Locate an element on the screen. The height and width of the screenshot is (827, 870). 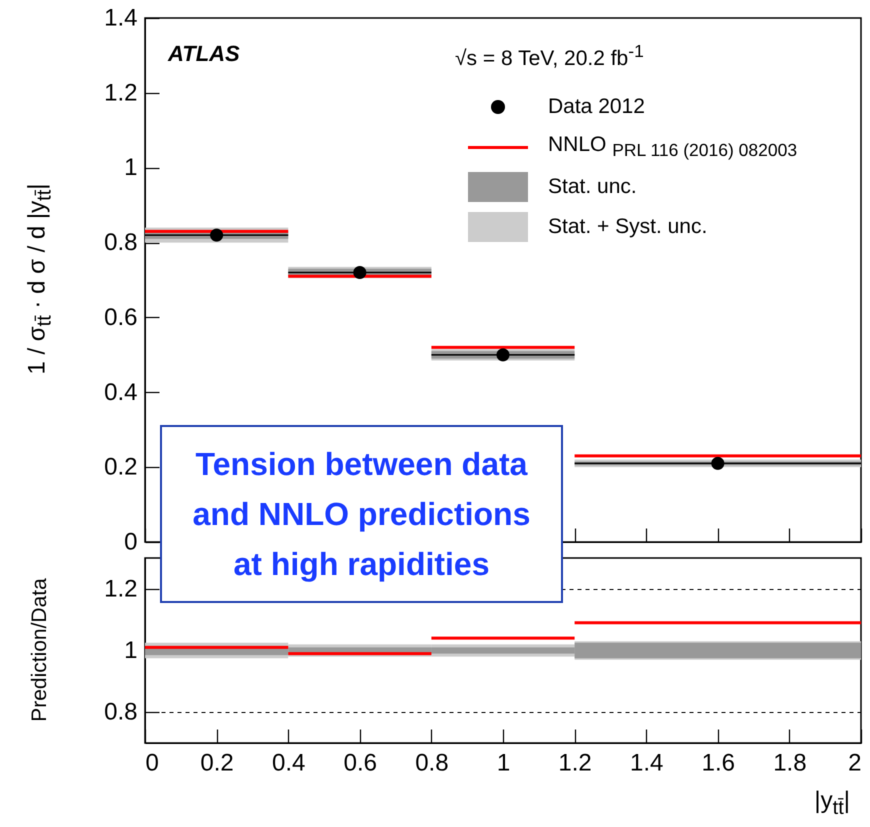
annotation: Tension between data and NNLO predictions at high rapidities is located at coordinates (361, 514).